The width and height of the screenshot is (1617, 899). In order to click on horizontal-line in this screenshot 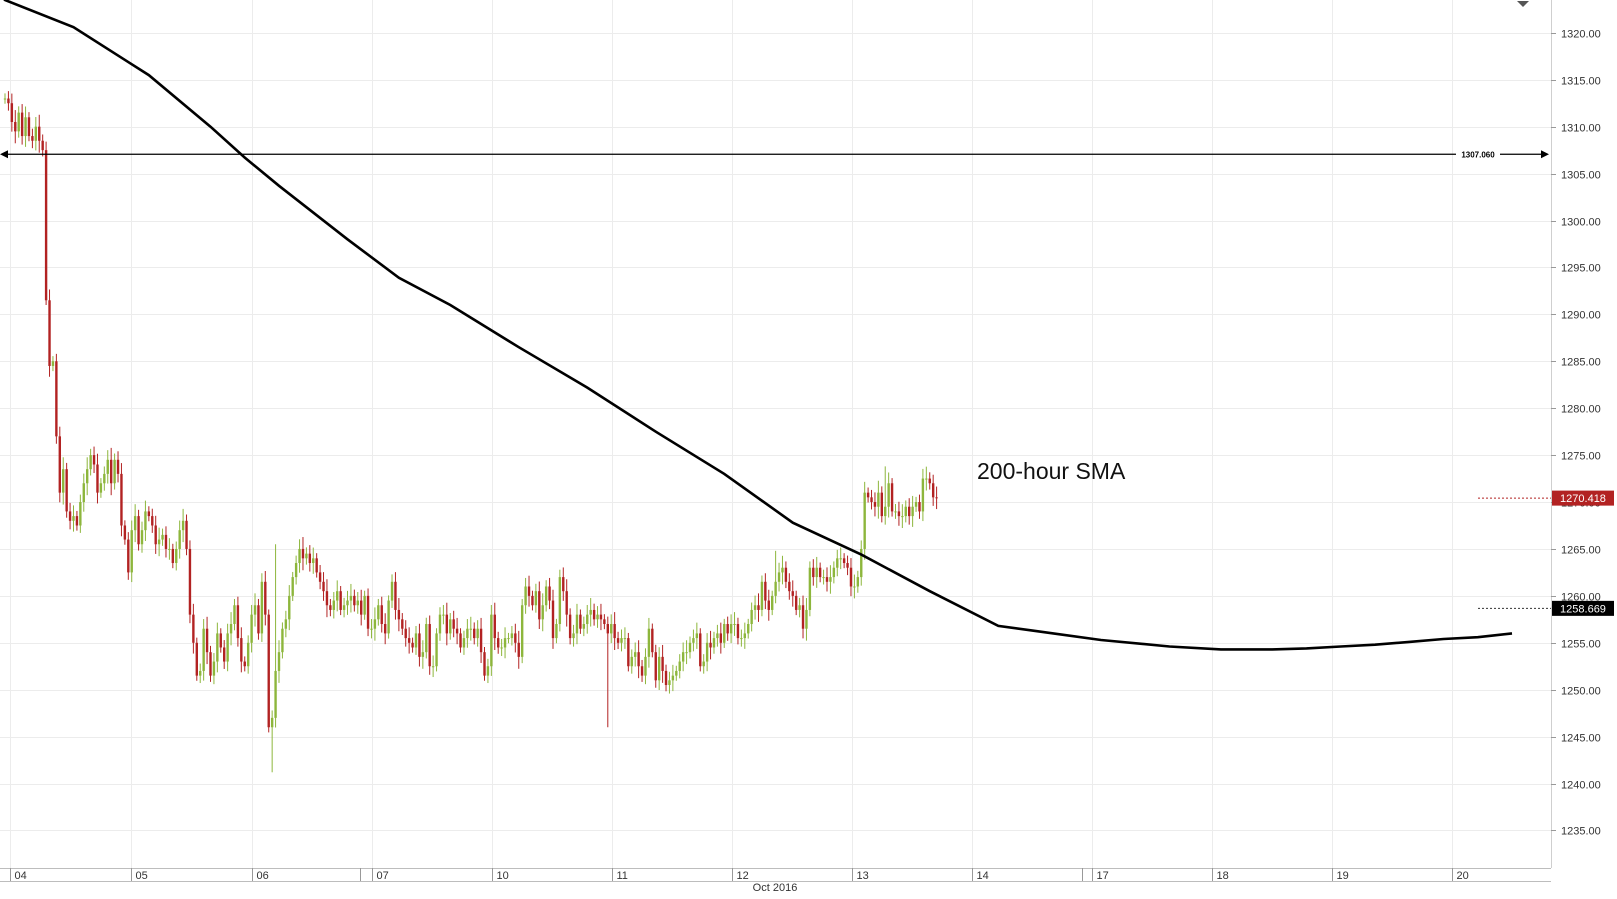, I will do `click(774, 154)`.